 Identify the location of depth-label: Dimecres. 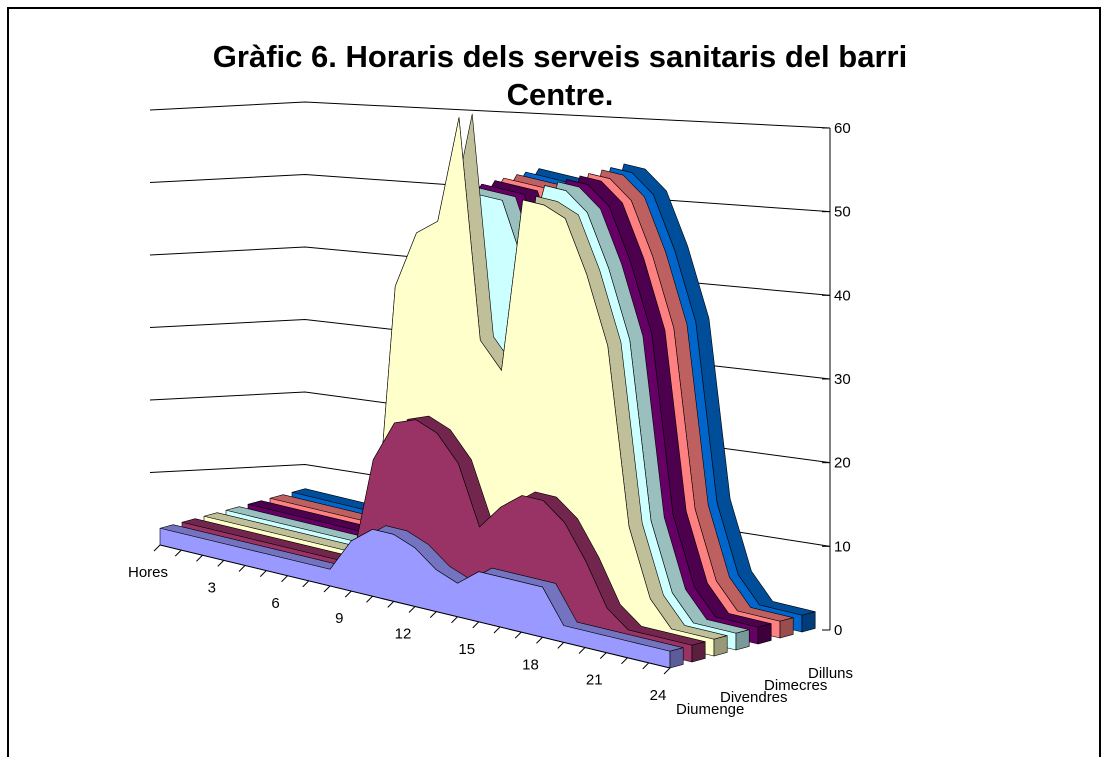
(795, 685).